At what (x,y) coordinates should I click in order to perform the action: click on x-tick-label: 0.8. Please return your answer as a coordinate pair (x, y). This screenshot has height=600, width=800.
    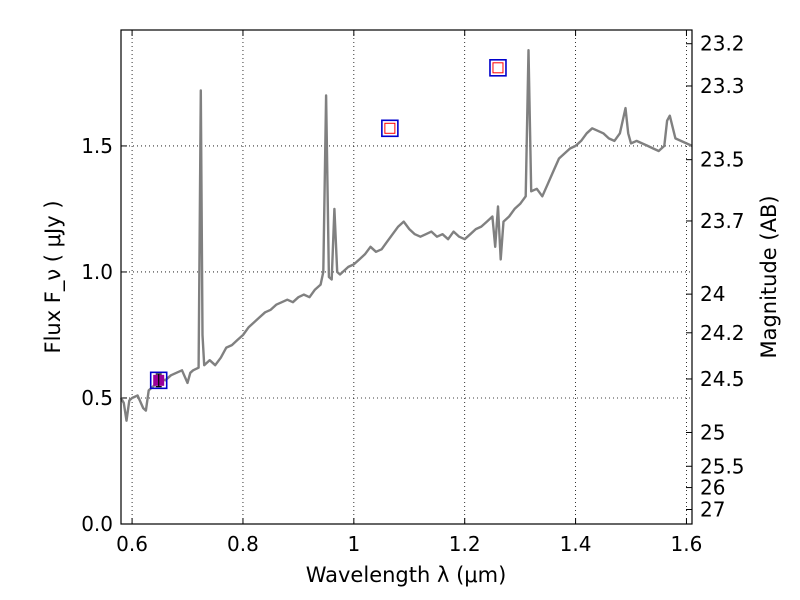
    Looking at the image, I should click on (243, 544).